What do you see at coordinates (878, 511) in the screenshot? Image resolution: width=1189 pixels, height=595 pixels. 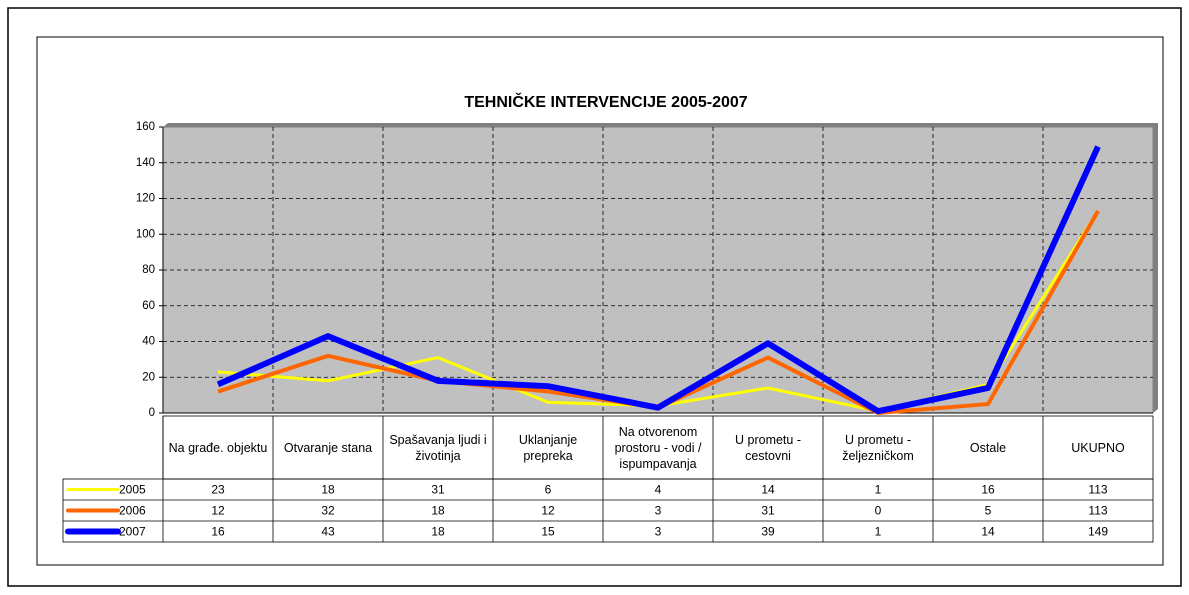 I see `table-value: 0` at bounding box center [878, 511].